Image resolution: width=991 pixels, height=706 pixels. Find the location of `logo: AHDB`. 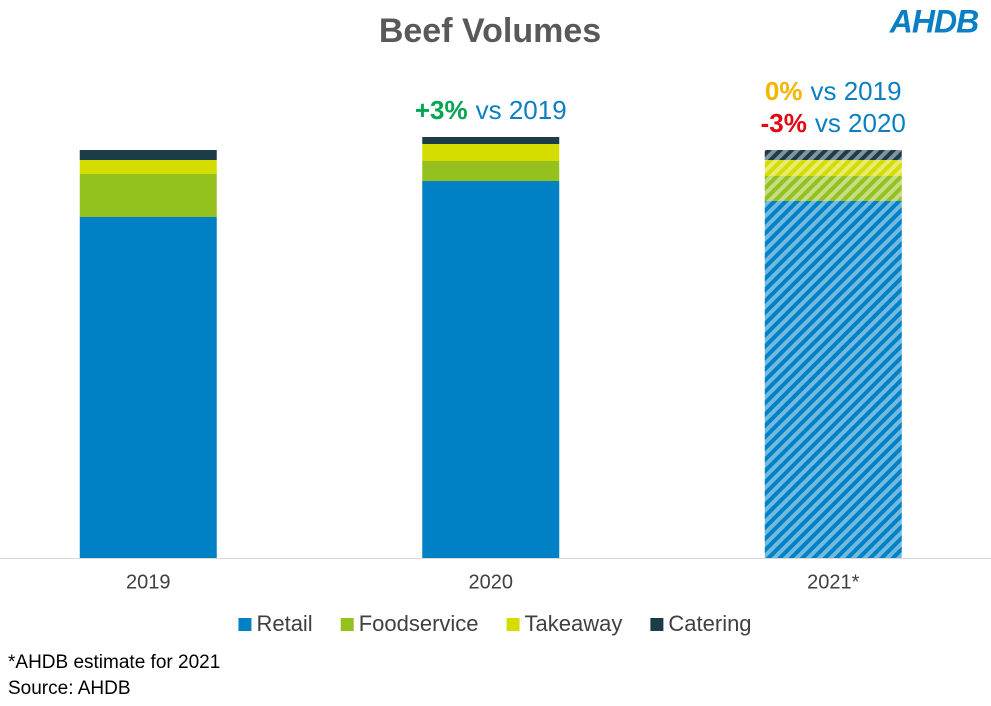

logo: AHDB is located at coordinates (933, 21).